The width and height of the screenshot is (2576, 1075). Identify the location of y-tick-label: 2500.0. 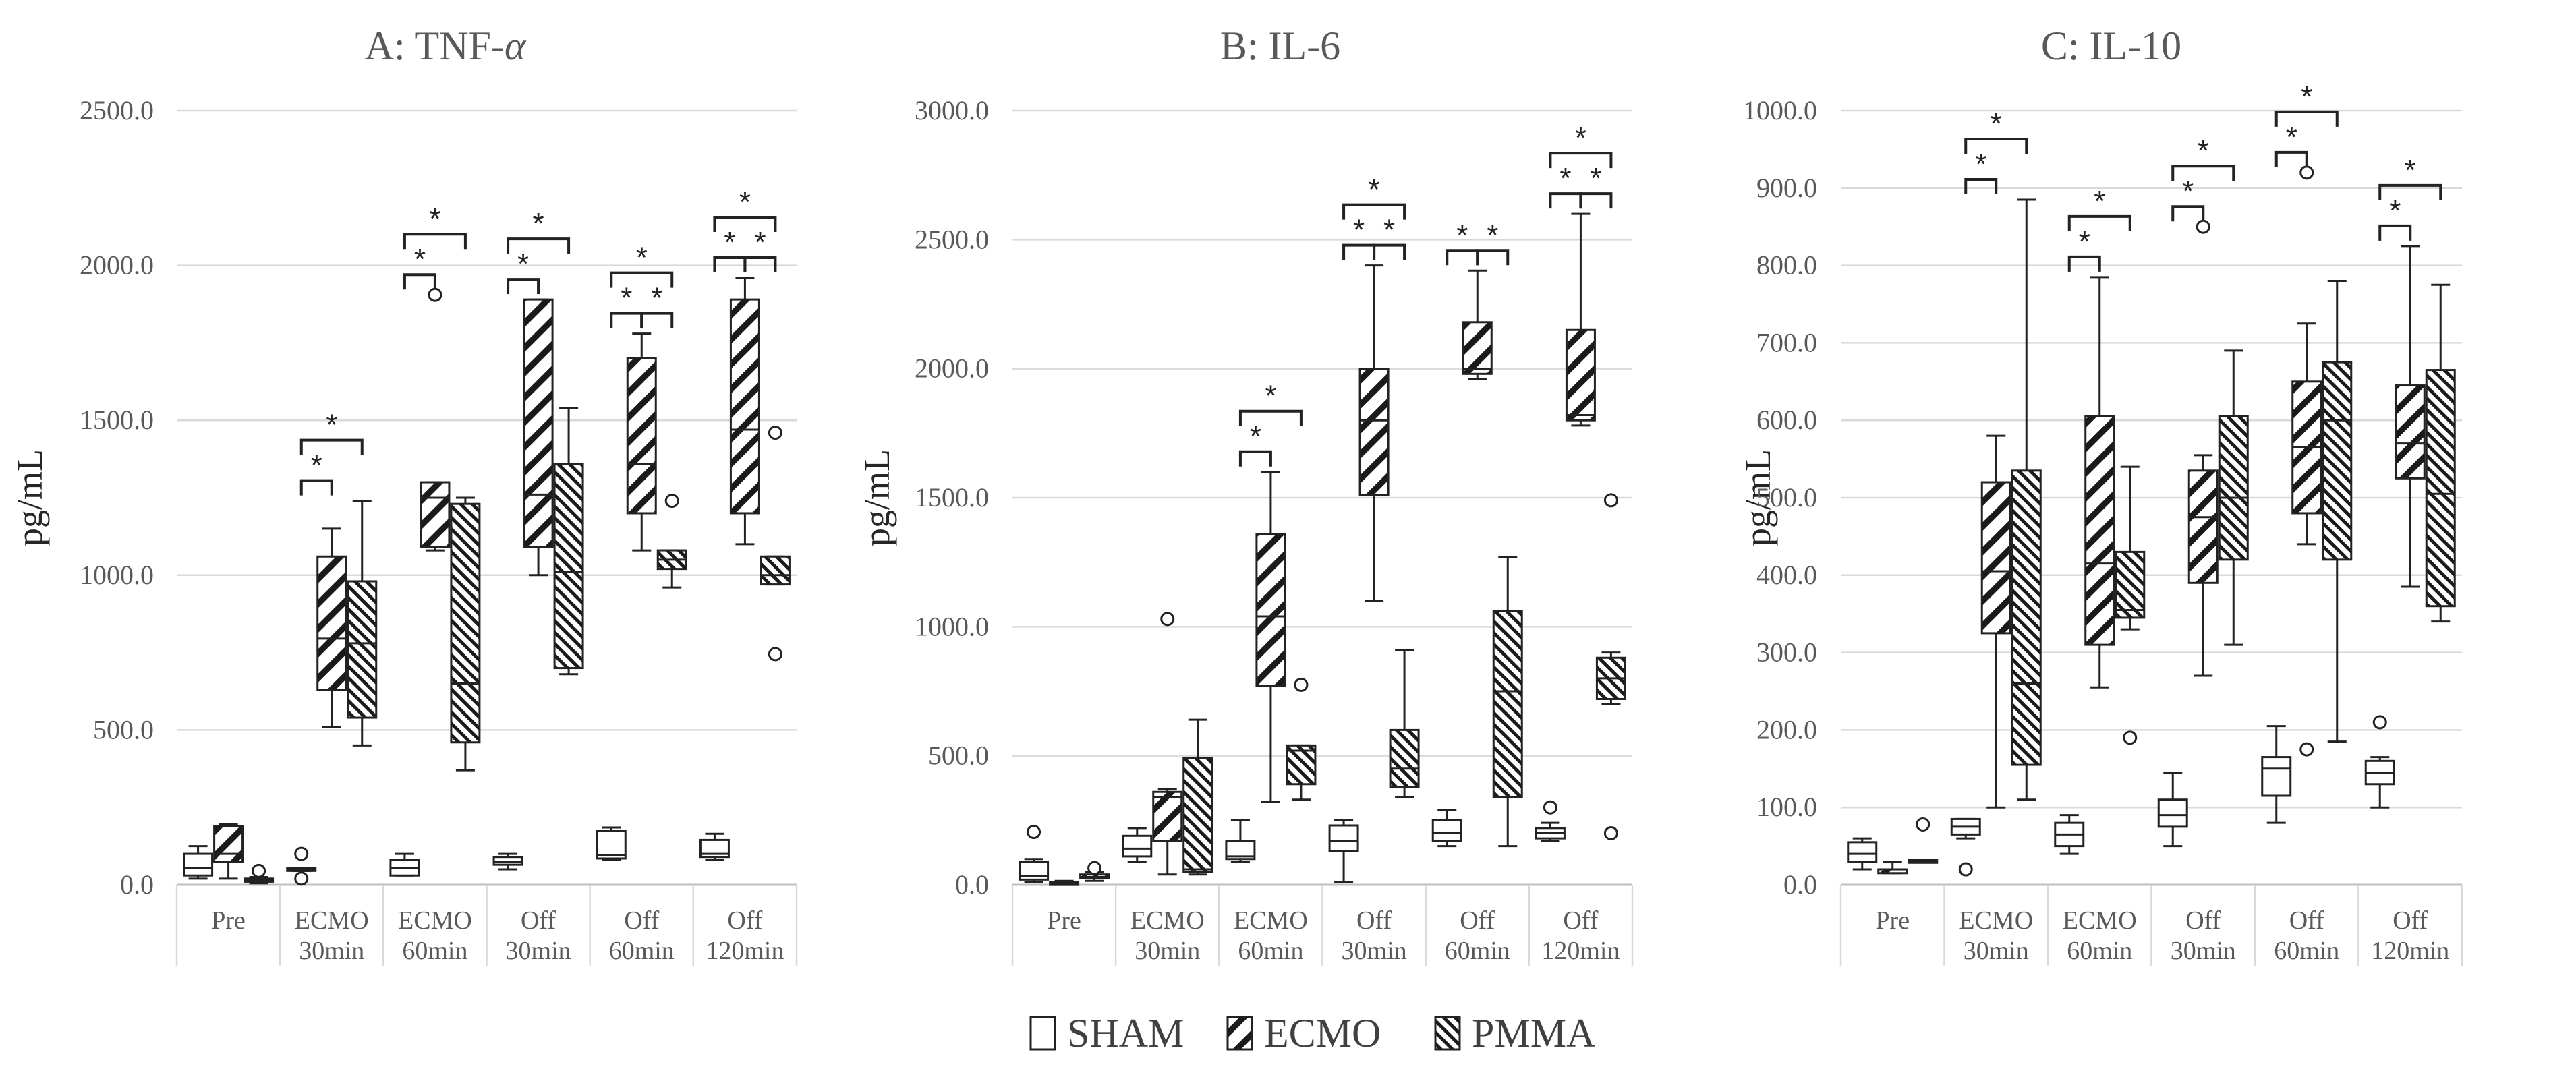
(952, 239).